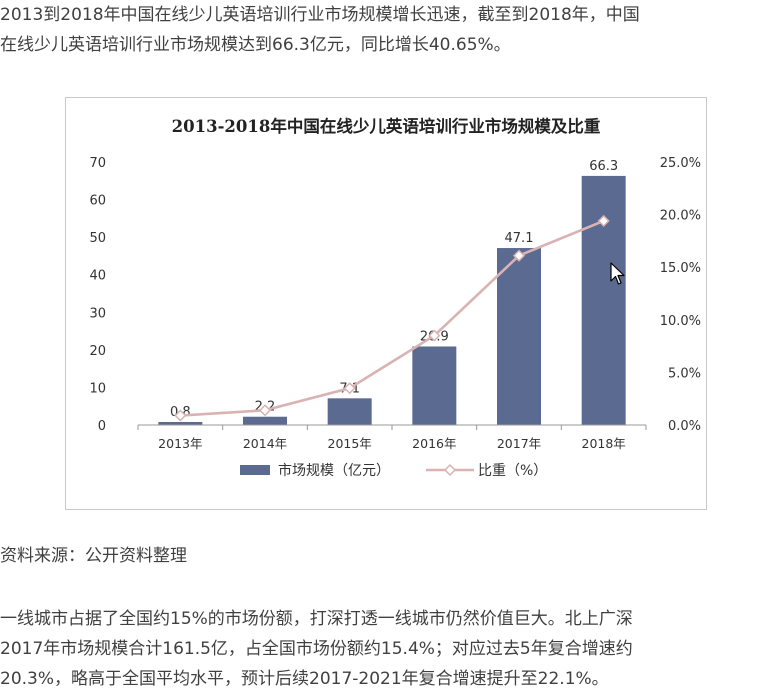  What do you see at coordinates (97, 388) in the screenshot?
I see `y-left-tick-label: 10` at bounding box center [97, 388].